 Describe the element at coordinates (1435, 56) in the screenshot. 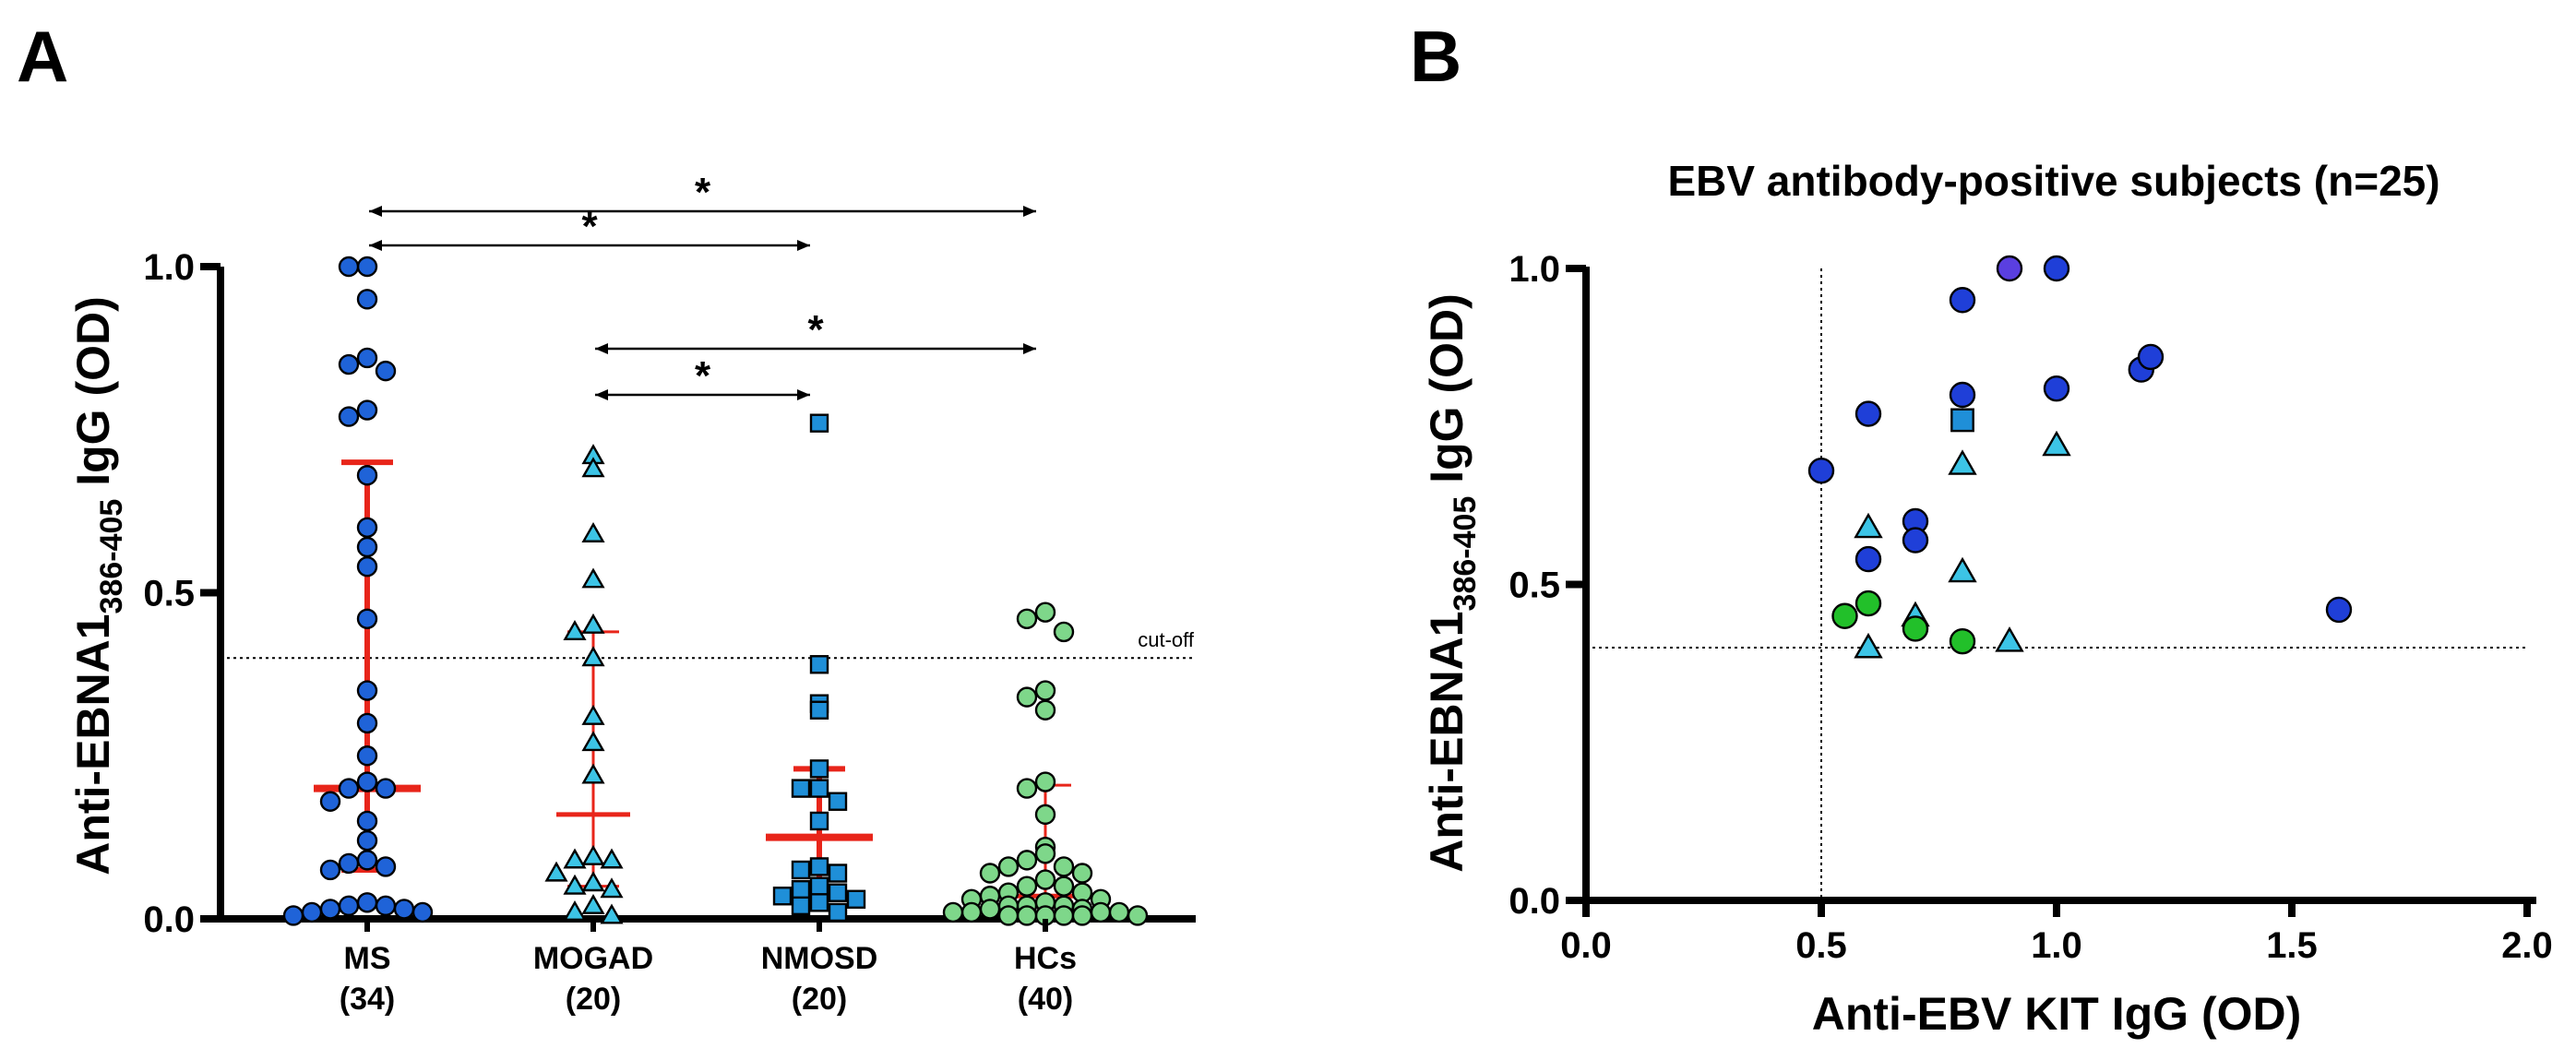

I see `panel-b-label: B` at that location.